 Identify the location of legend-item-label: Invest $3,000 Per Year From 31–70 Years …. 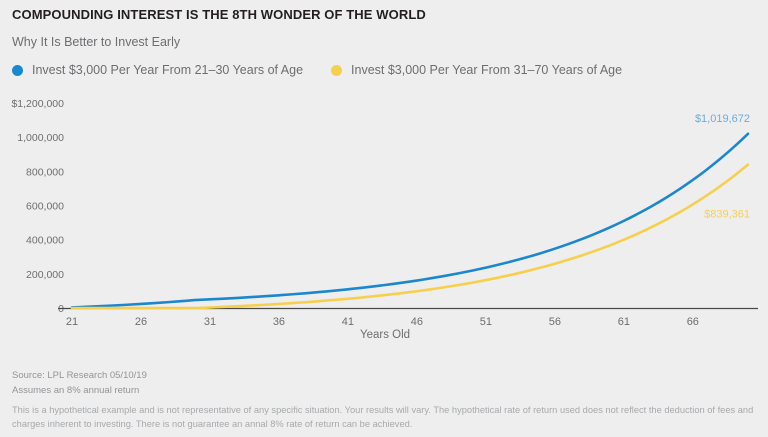
(487, 70).